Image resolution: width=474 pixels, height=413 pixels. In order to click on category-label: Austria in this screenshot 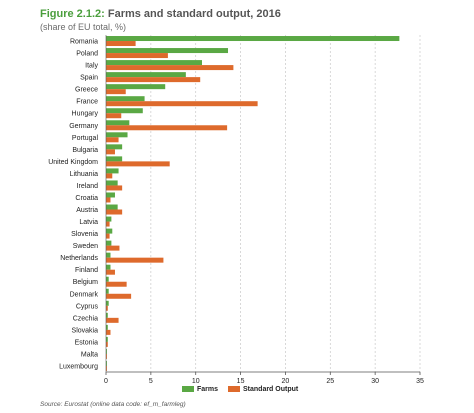, I will do `click(87, 210)`.